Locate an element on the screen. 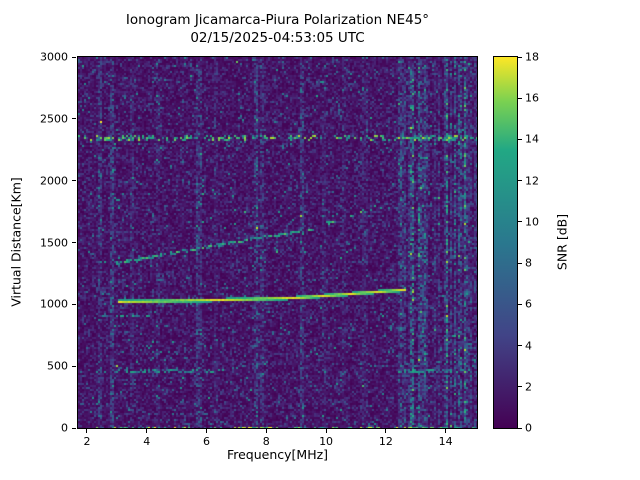  x-tick-label: 10 is located at coordinates (326, 441).